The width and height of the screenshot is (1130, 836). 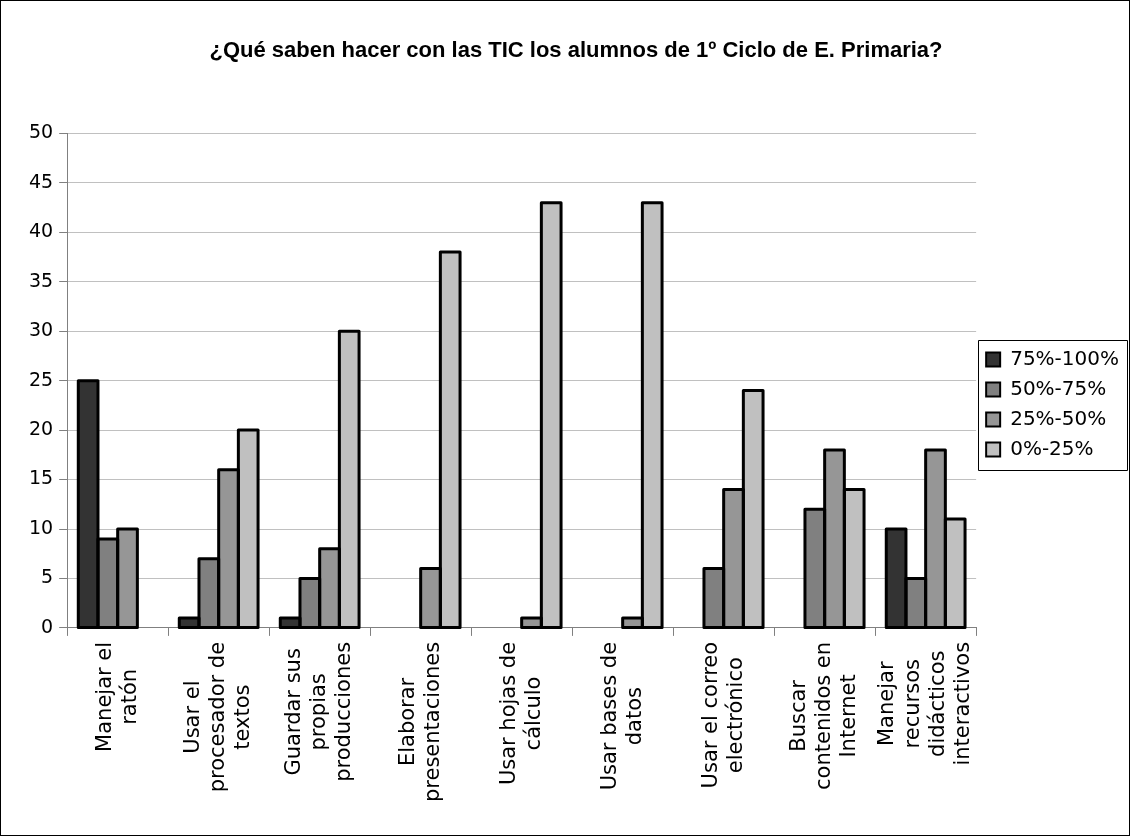 What do you see at coordinates (41, 526) in the screenshot?
I see `y-tick-label: 10` at bounding box center [41, 526].